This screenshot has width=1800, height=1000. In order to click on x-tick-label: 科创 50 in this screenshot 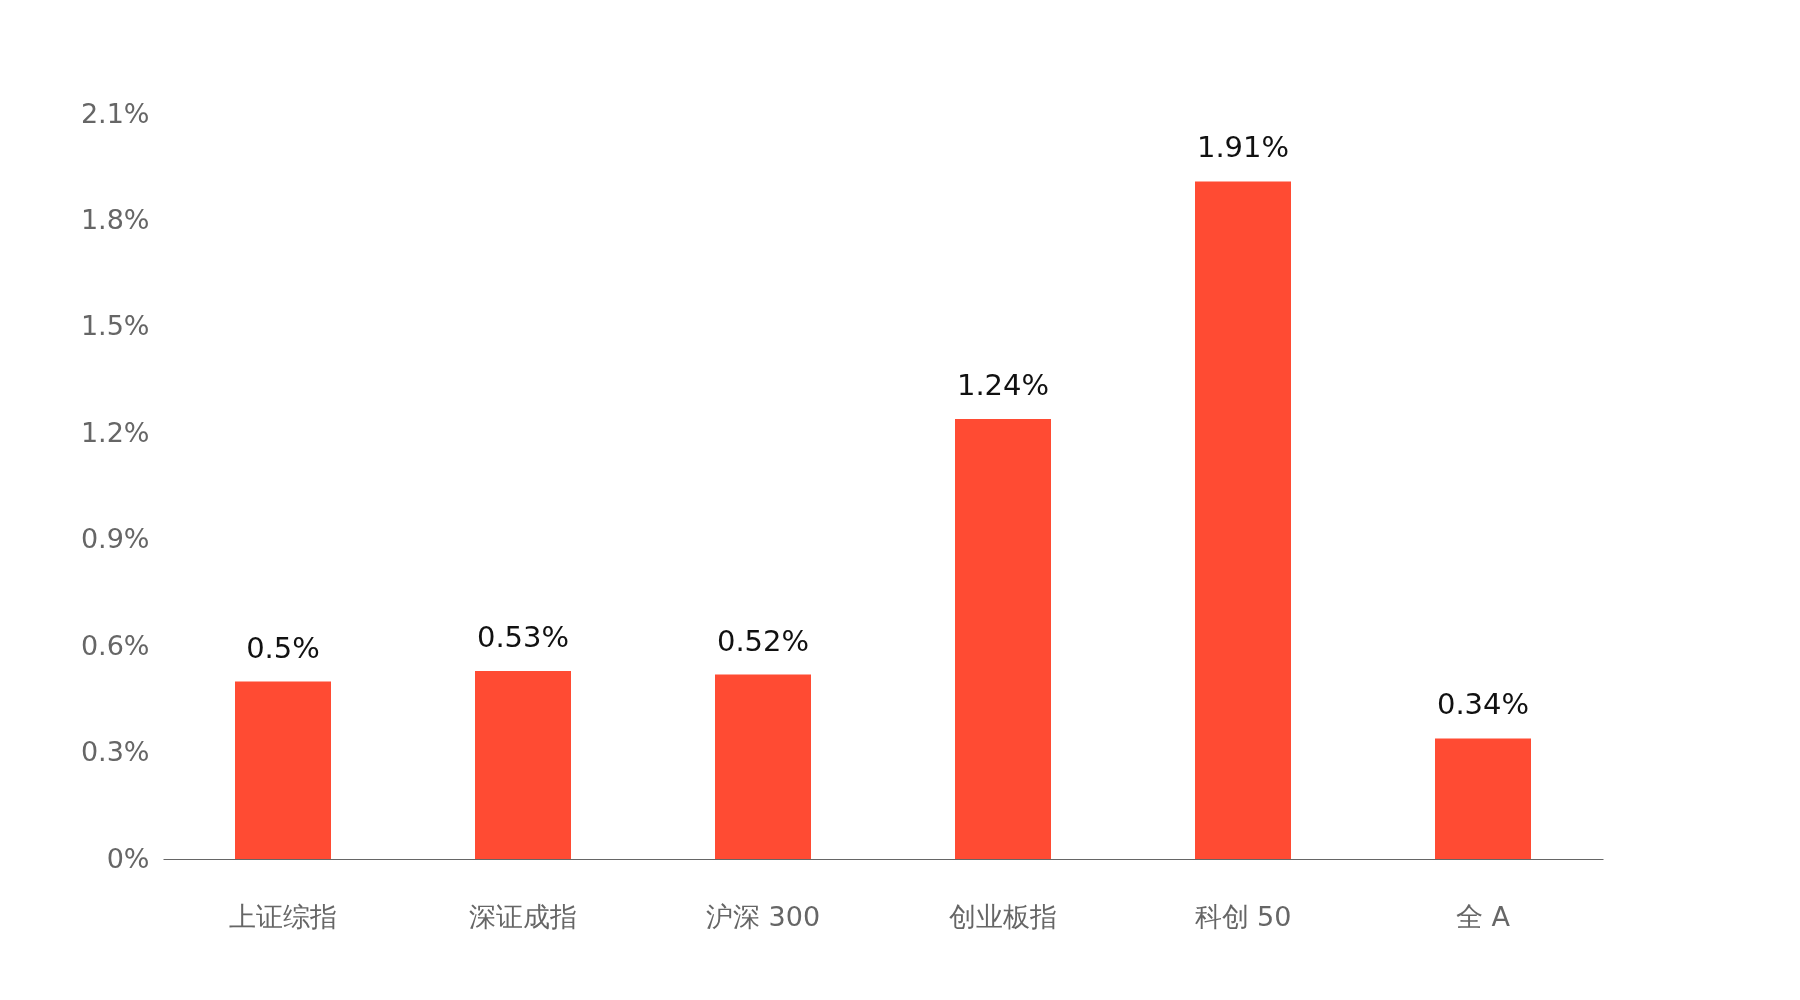, I will do `click(1243, 916)`.